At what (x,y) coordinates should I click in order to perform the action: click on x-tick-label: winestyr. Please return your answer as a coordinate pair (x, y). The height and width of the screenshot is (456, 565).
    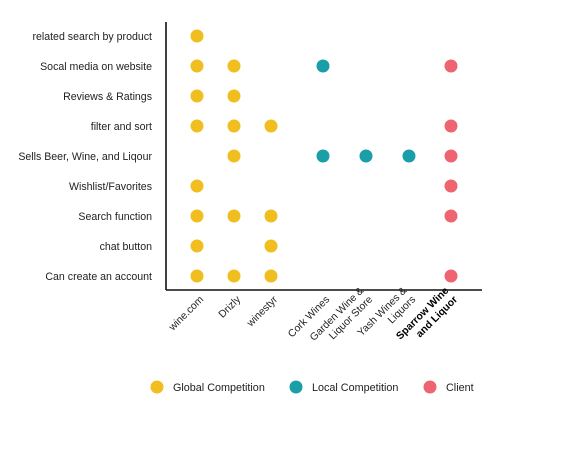
    Looking at the image, I should click on (263, 312).